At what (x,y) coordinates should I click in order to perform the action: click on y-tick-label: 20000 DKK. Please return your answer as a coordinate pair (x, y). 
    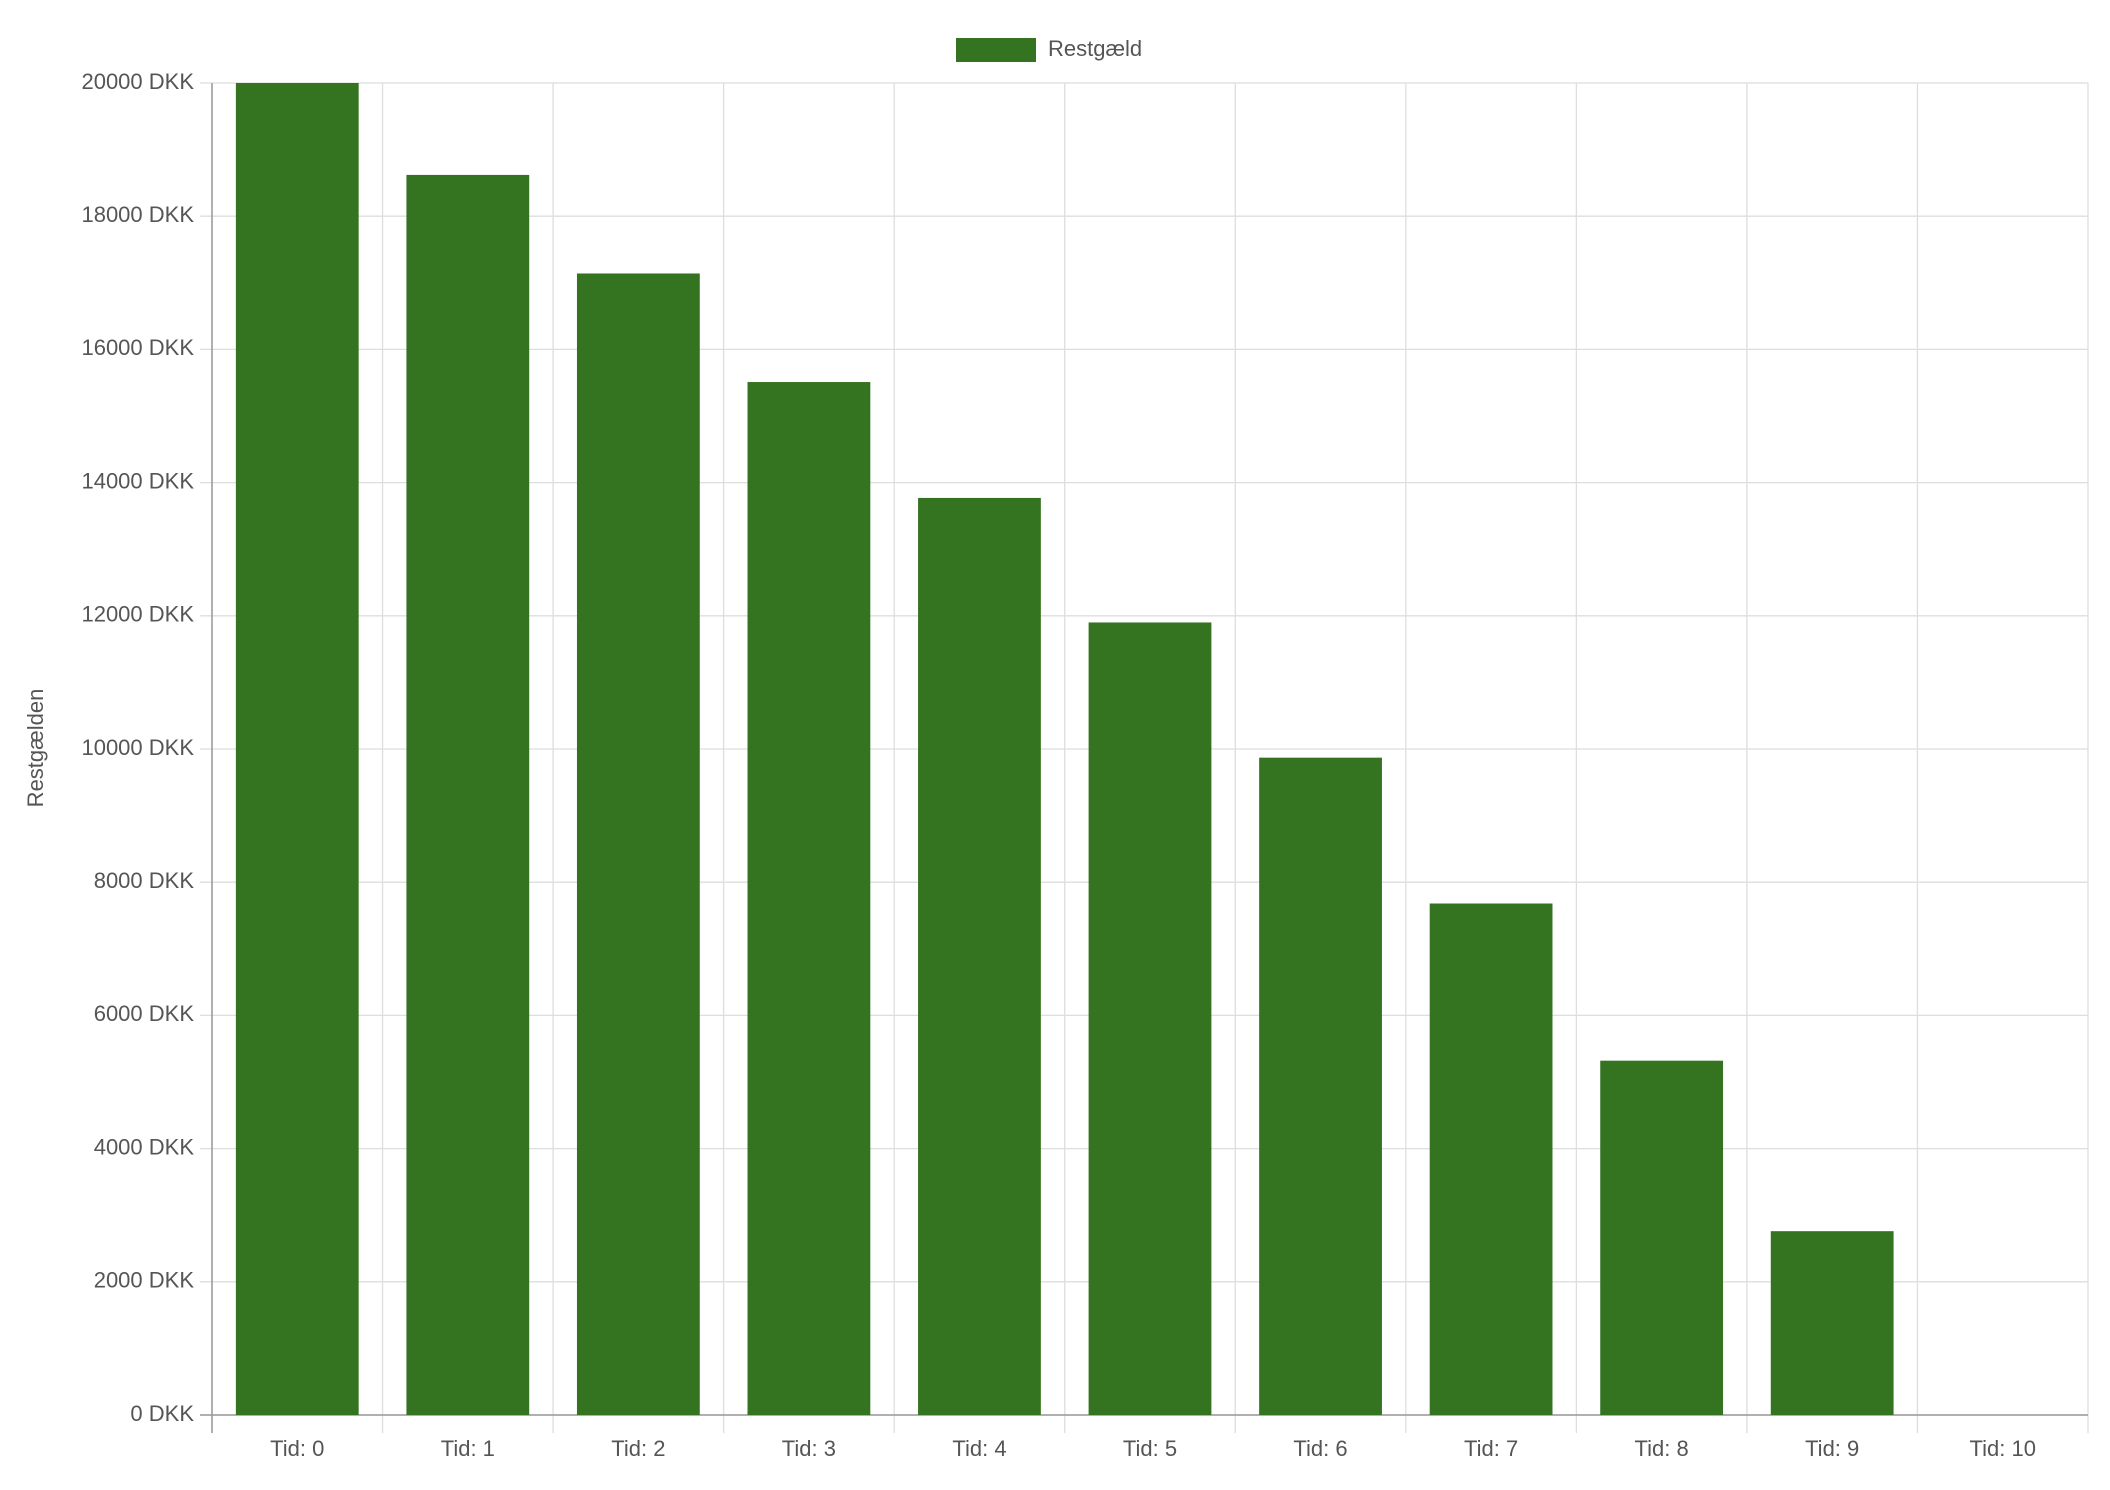
    Looking at the image, I should click on (137, 81).